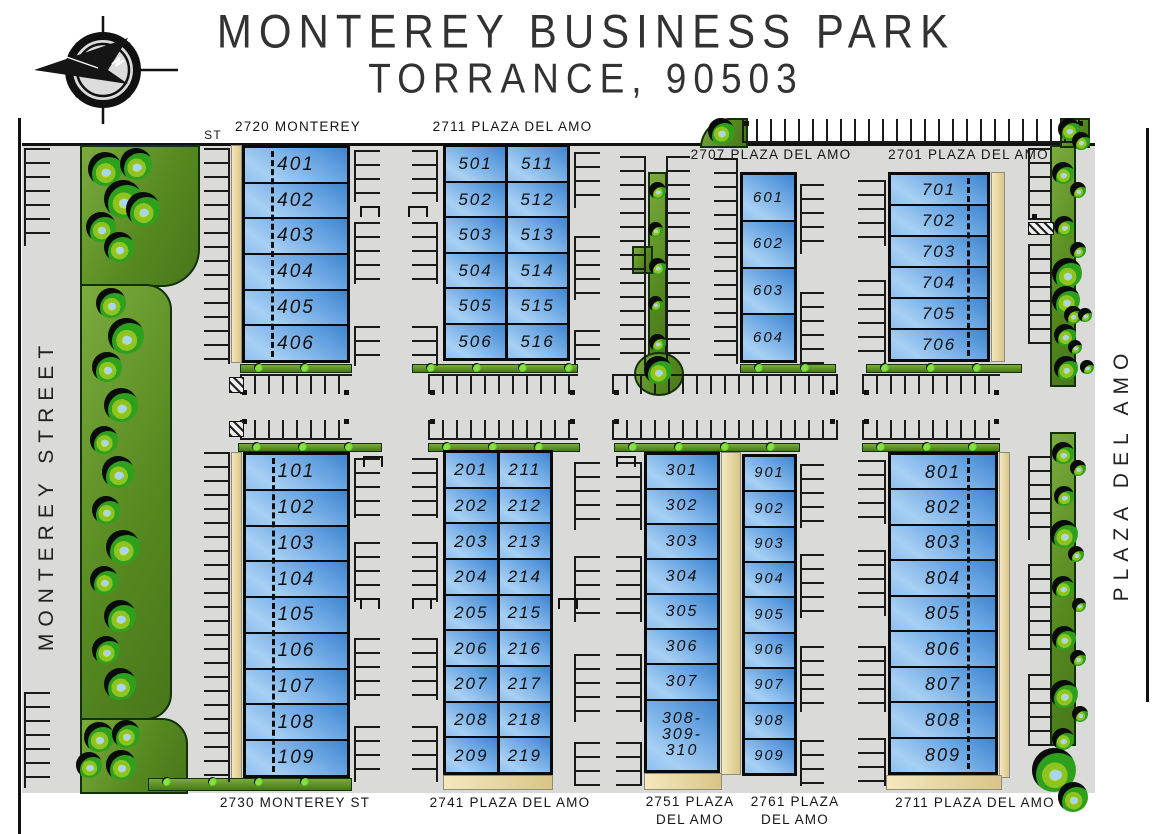  I want to click on unit-206: 206, so click(471, 647).